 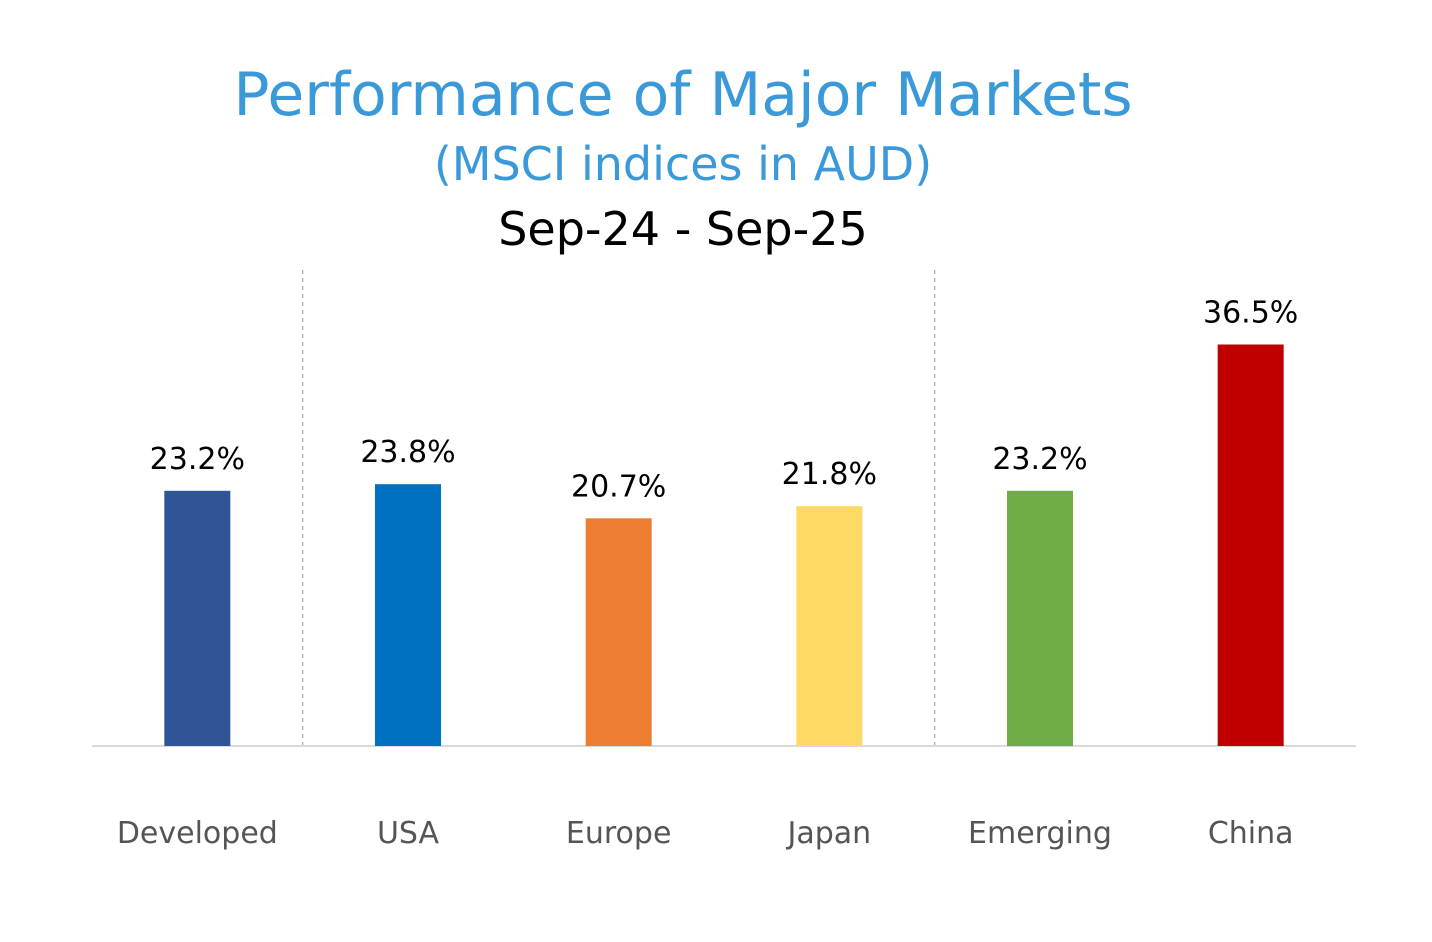 I want to click on bar-emerging, so click(x=1040, y=618).